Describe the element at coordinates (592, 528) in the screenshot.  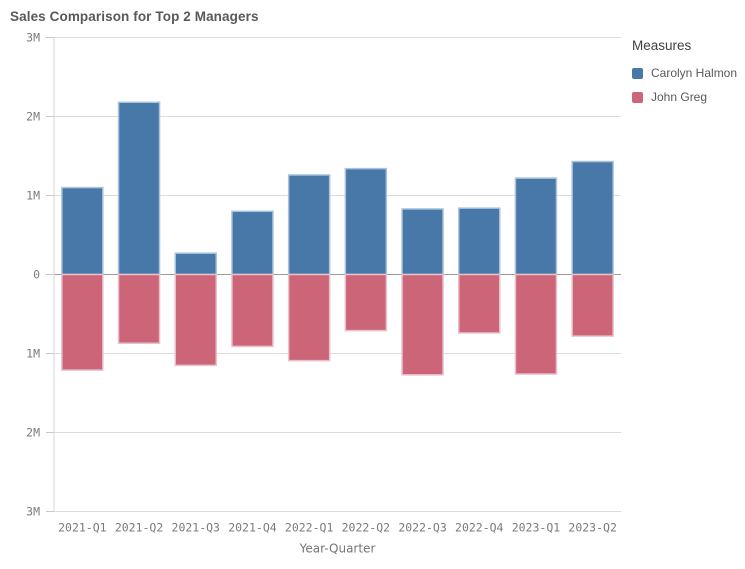
I see `x-tick-label-2023-Q2: 2023-Q2` at that location.